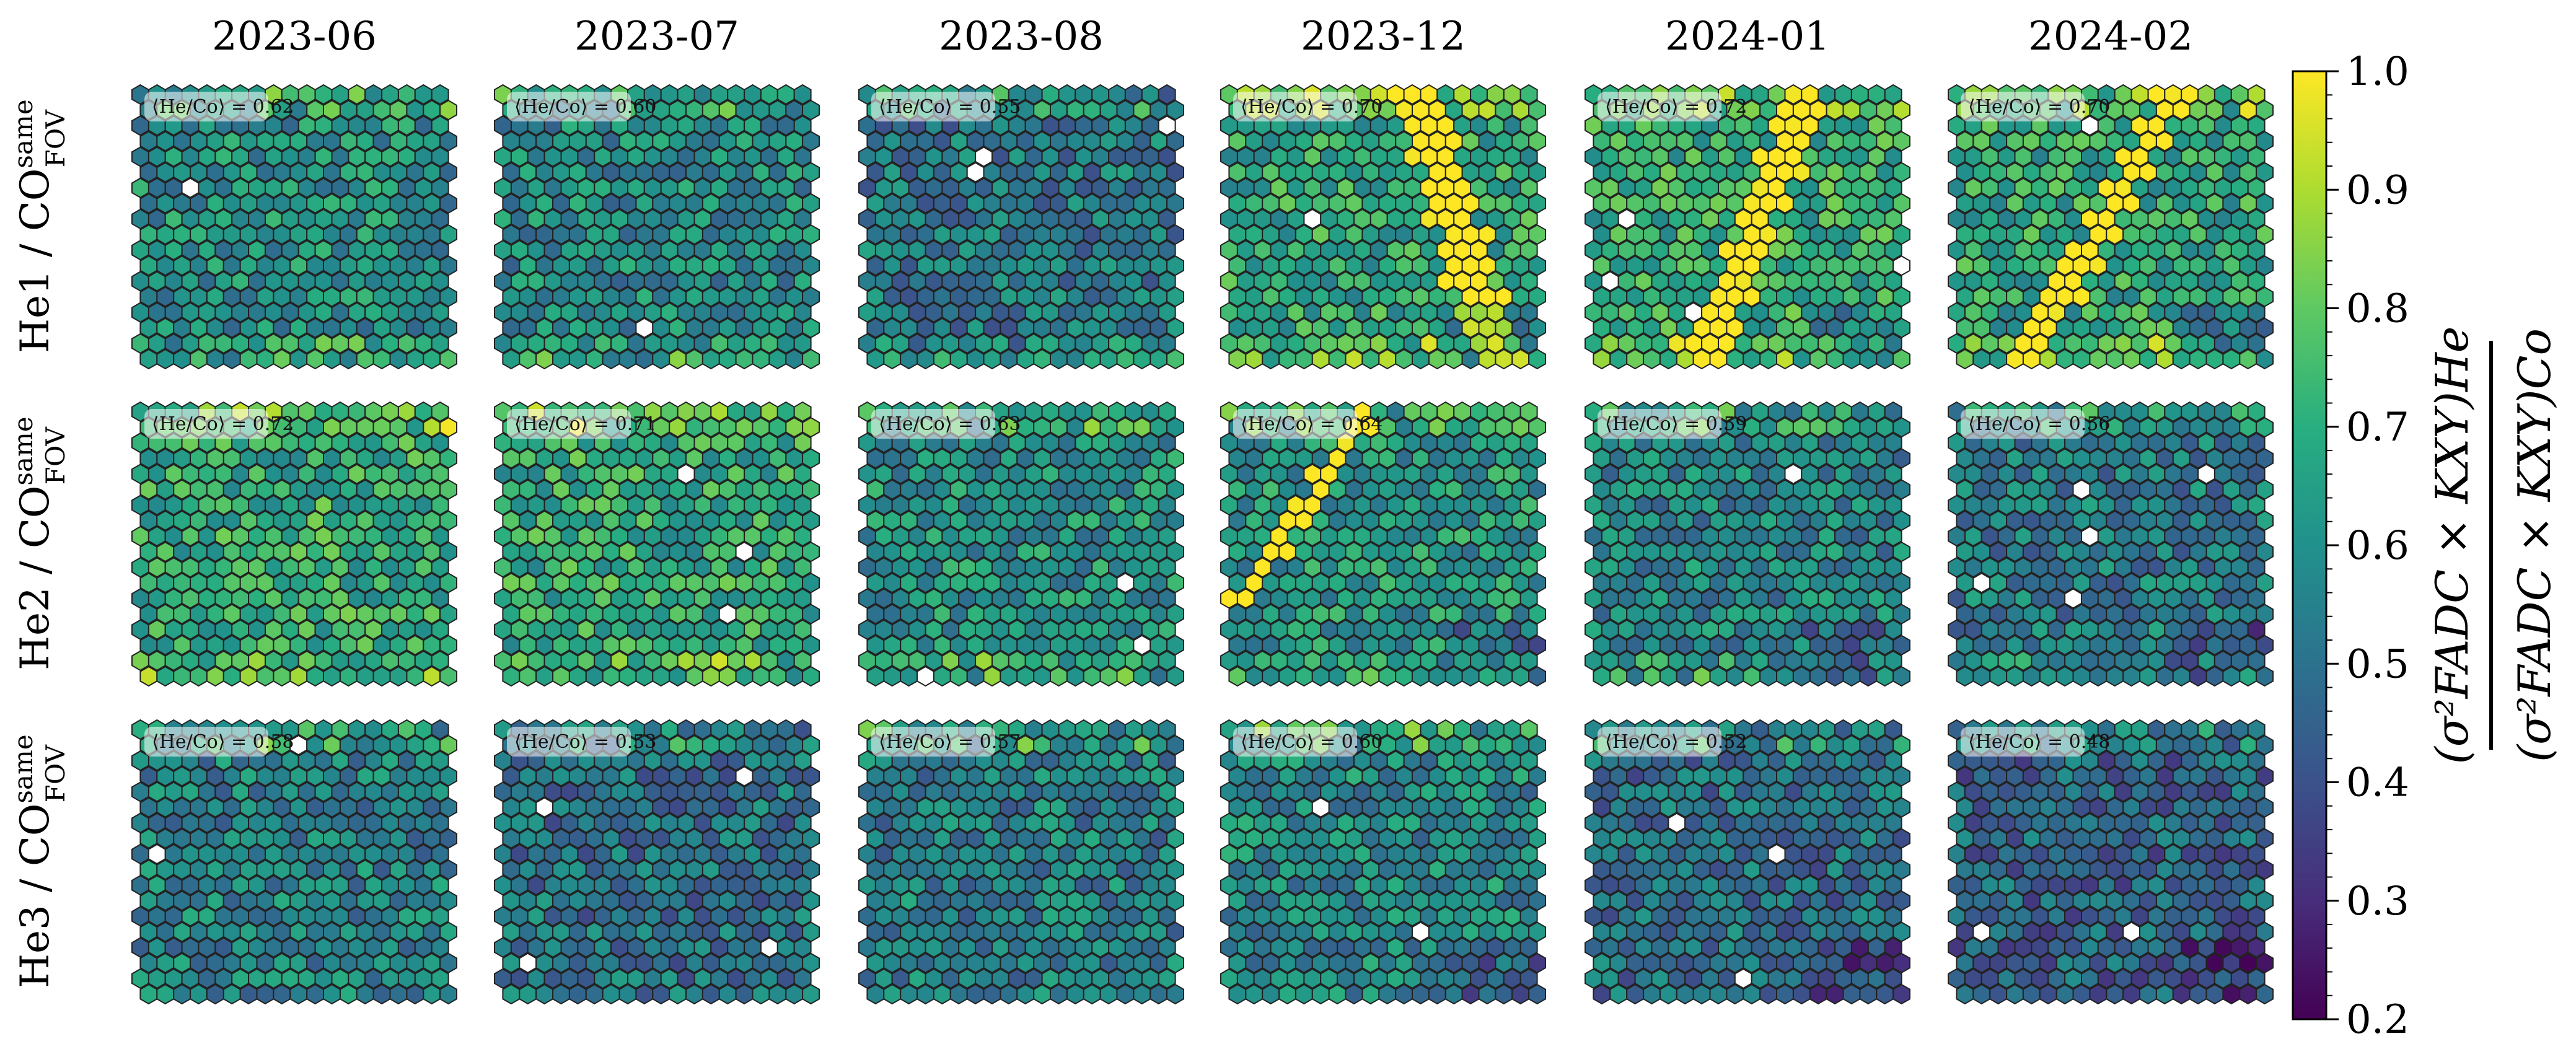 Image resolution: width=2576 pixels, height=1062 pixels. Describe the element at coordinates (294, 862) in the screenshot. I see `camera-panel: ⟨He/Co⟩ = 0.58` at that location.